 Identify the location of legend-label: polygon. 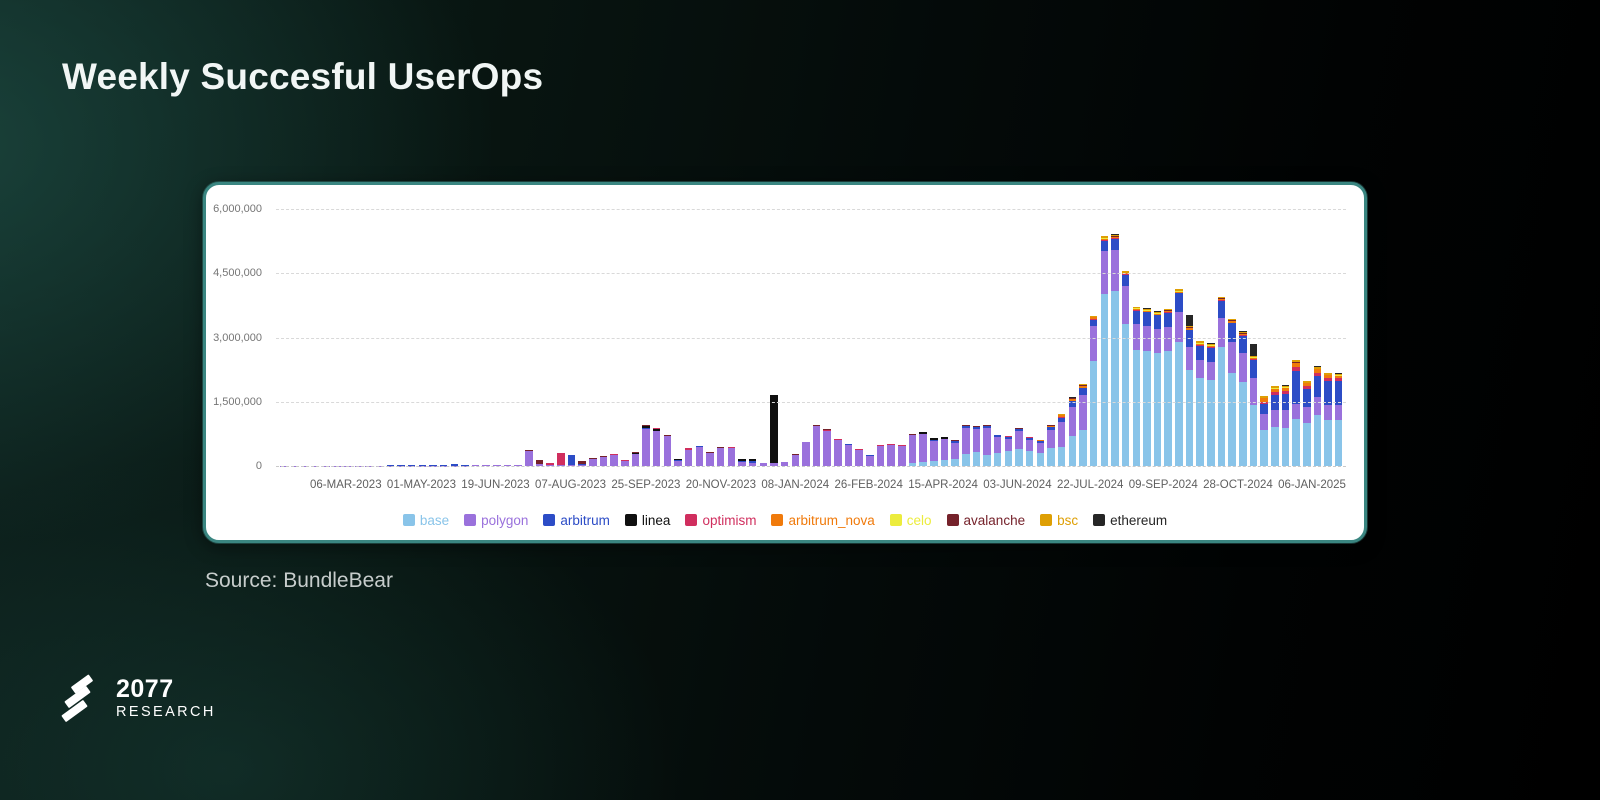
(505, 520).